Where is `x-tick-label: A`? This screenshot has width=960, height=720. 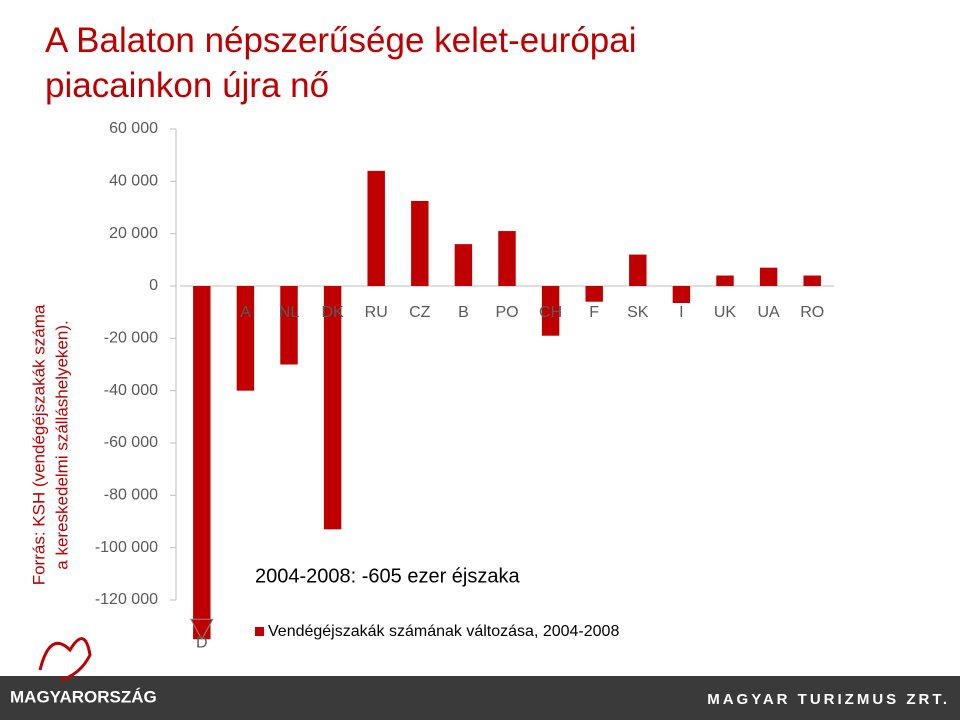 x-tick-label: A is located at coordinates (245, 312).